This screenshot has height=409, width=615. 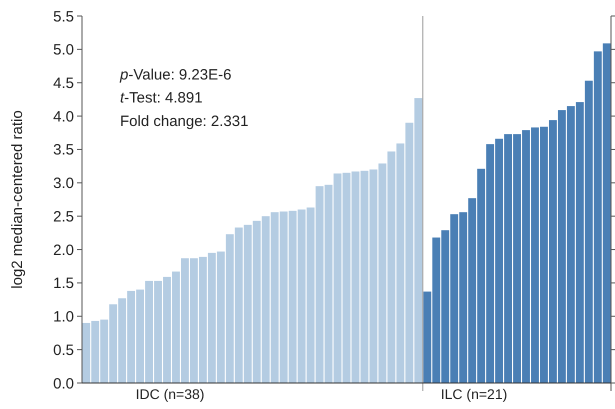 I want to click on y-tick-label: 2.0, so click(x=63, y=250).